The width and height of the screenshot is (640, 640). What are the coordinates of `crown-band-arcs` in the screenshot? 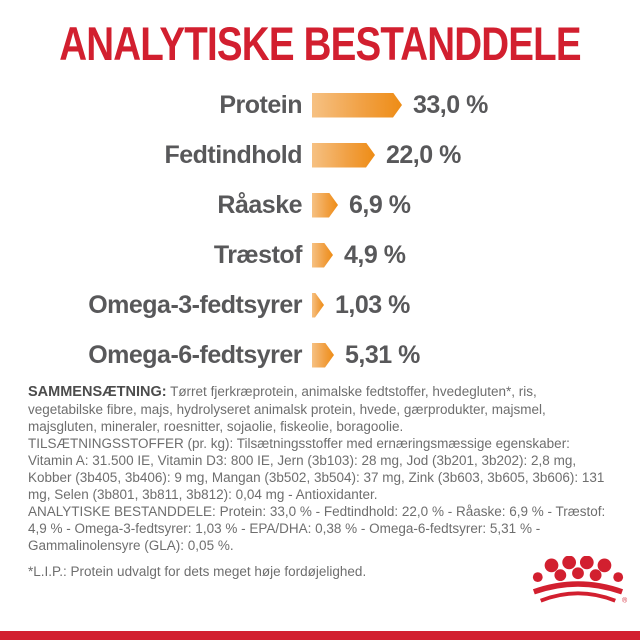 It's located at (578, 592).